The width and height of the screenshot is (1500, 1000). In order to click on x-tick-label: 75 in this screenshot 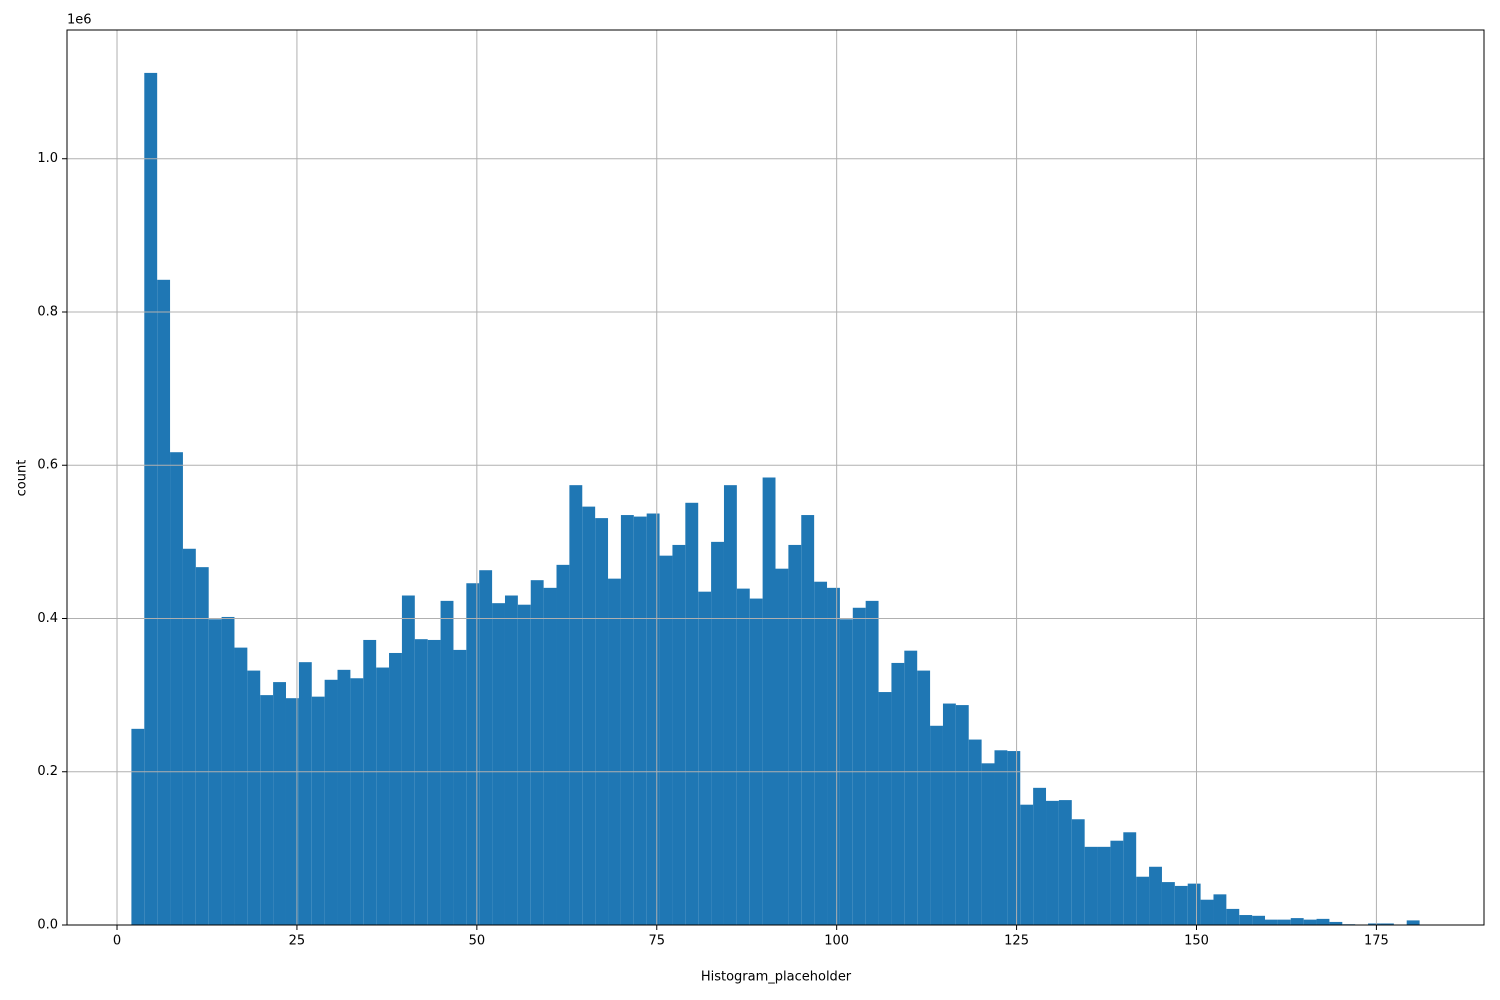, I will do `click(656, 941)`.